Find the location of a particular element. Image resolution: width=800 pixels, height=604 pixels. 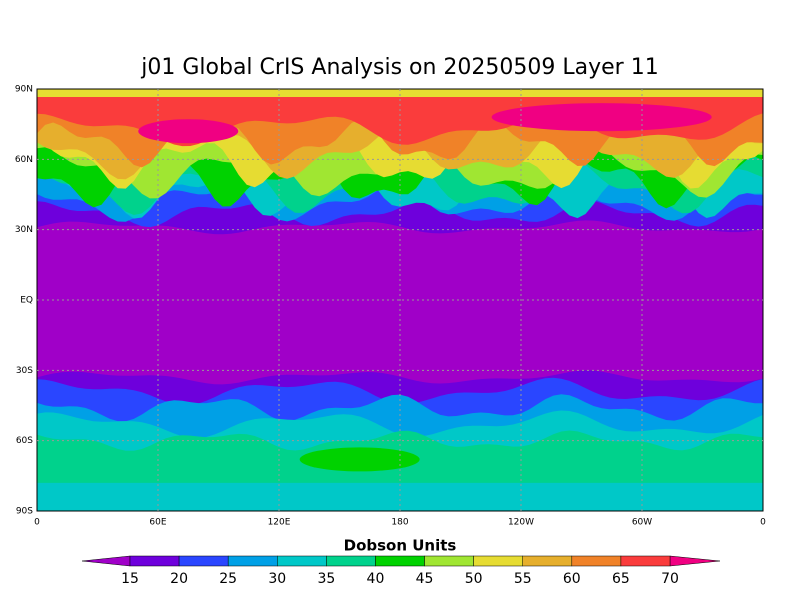

colorbar-label: 35 is located at coordinates (326, 579).